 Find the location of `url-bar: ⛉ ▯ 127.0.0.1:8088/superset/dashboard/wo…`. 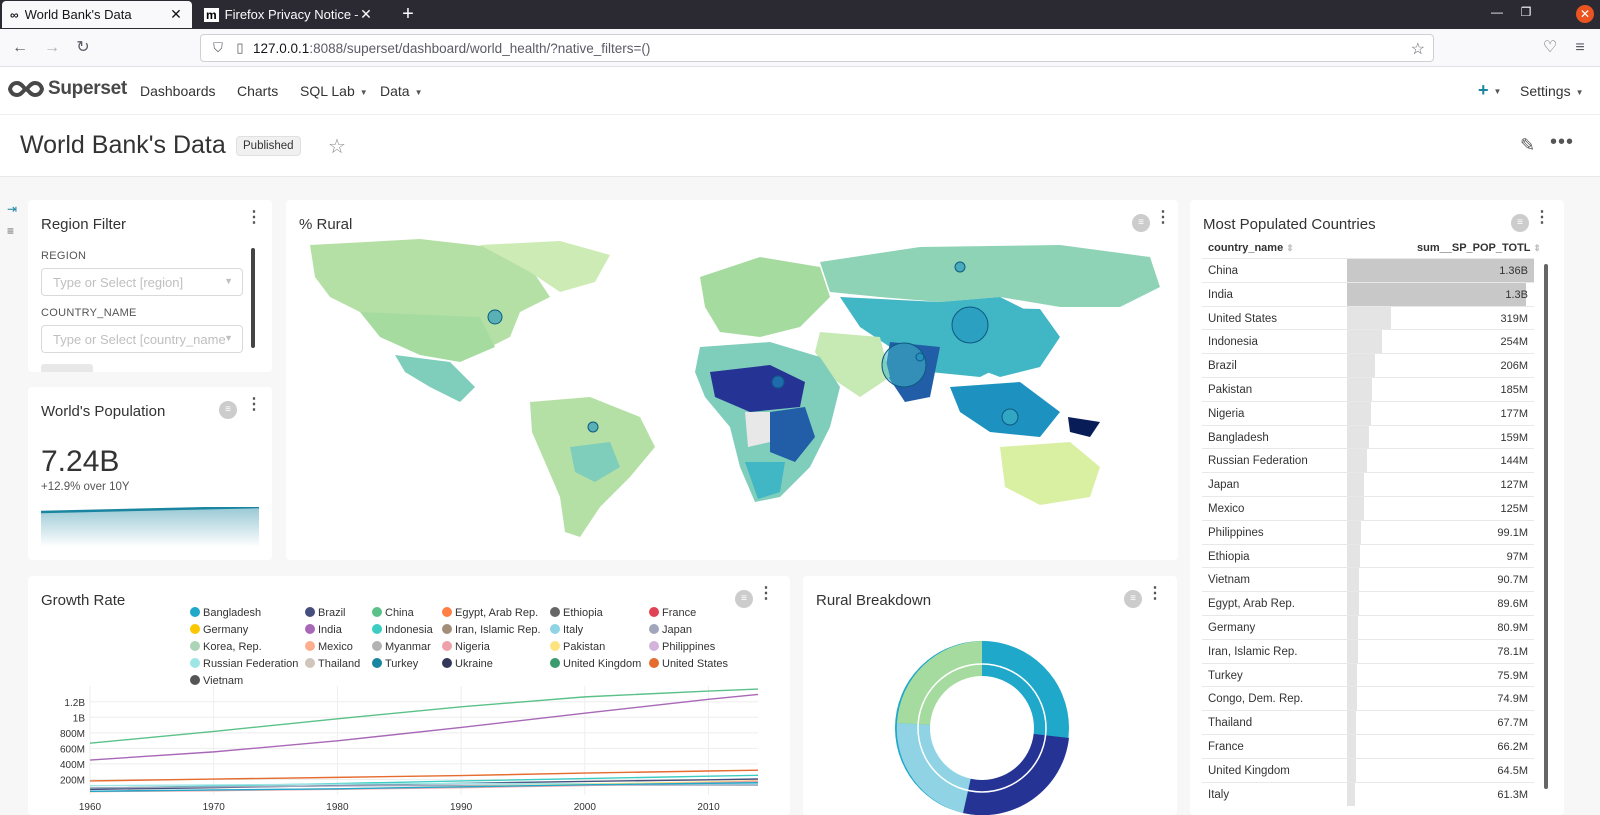

url-bar: ⛉ ▯ 127.0.0.1:8088/superset/dashboard/wo… is located at coordinates (817, 48).